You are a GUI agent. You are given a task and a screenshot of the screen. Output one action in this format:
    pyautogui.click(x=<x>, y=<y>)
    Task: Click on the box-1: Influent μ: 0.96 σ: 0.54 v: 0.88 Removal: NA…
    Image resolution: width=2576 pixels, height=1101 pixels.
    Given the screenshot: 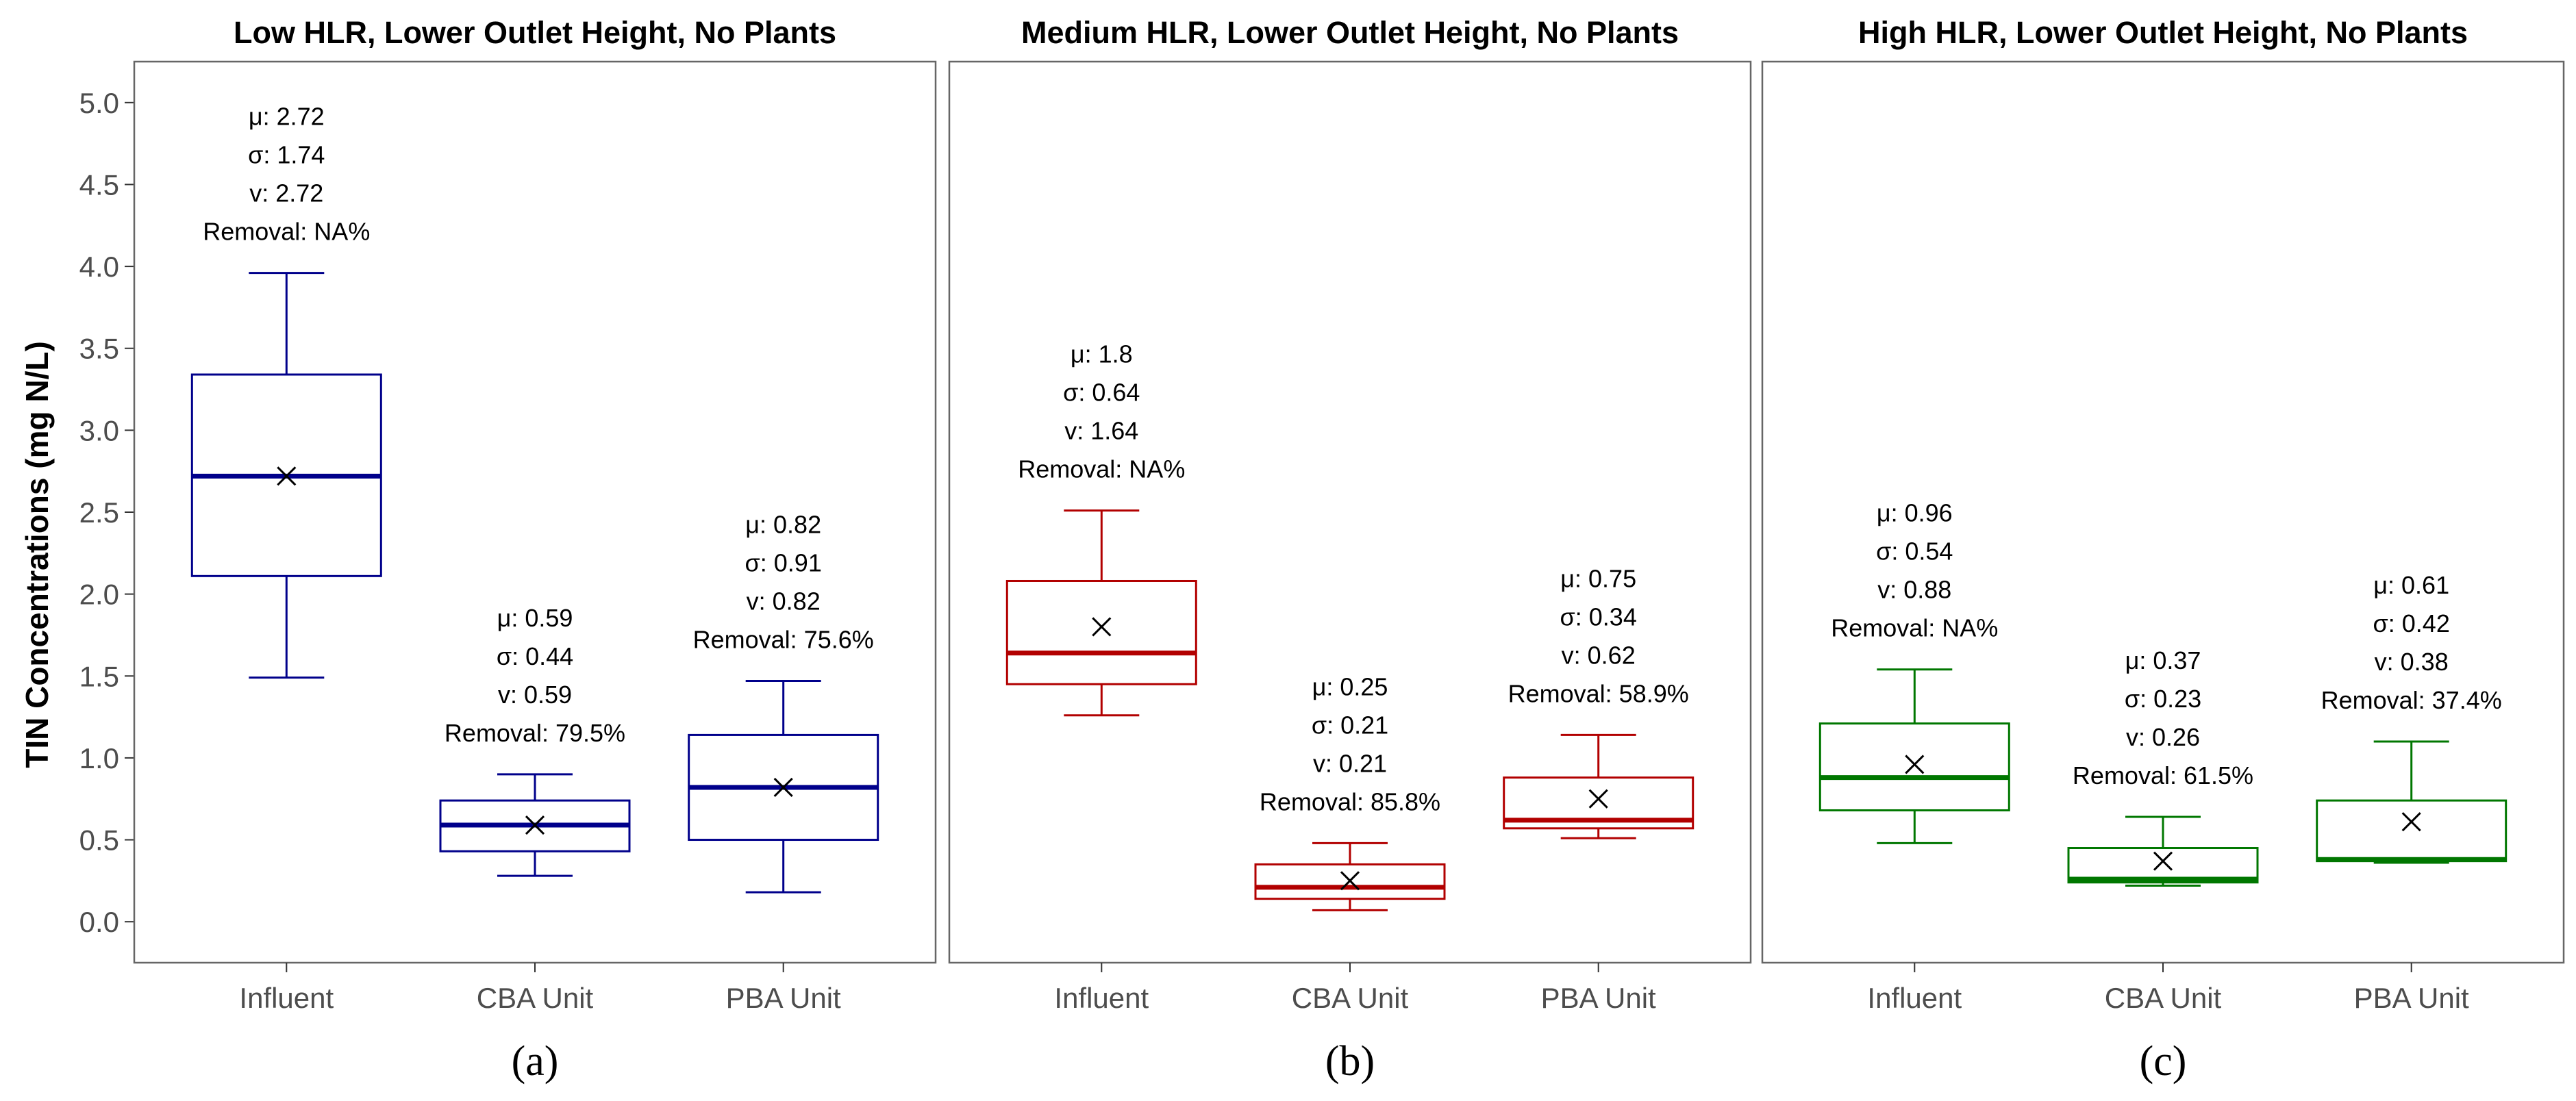 What is the action you would take?
    pyautogui.click(x=1914, y=756)
    